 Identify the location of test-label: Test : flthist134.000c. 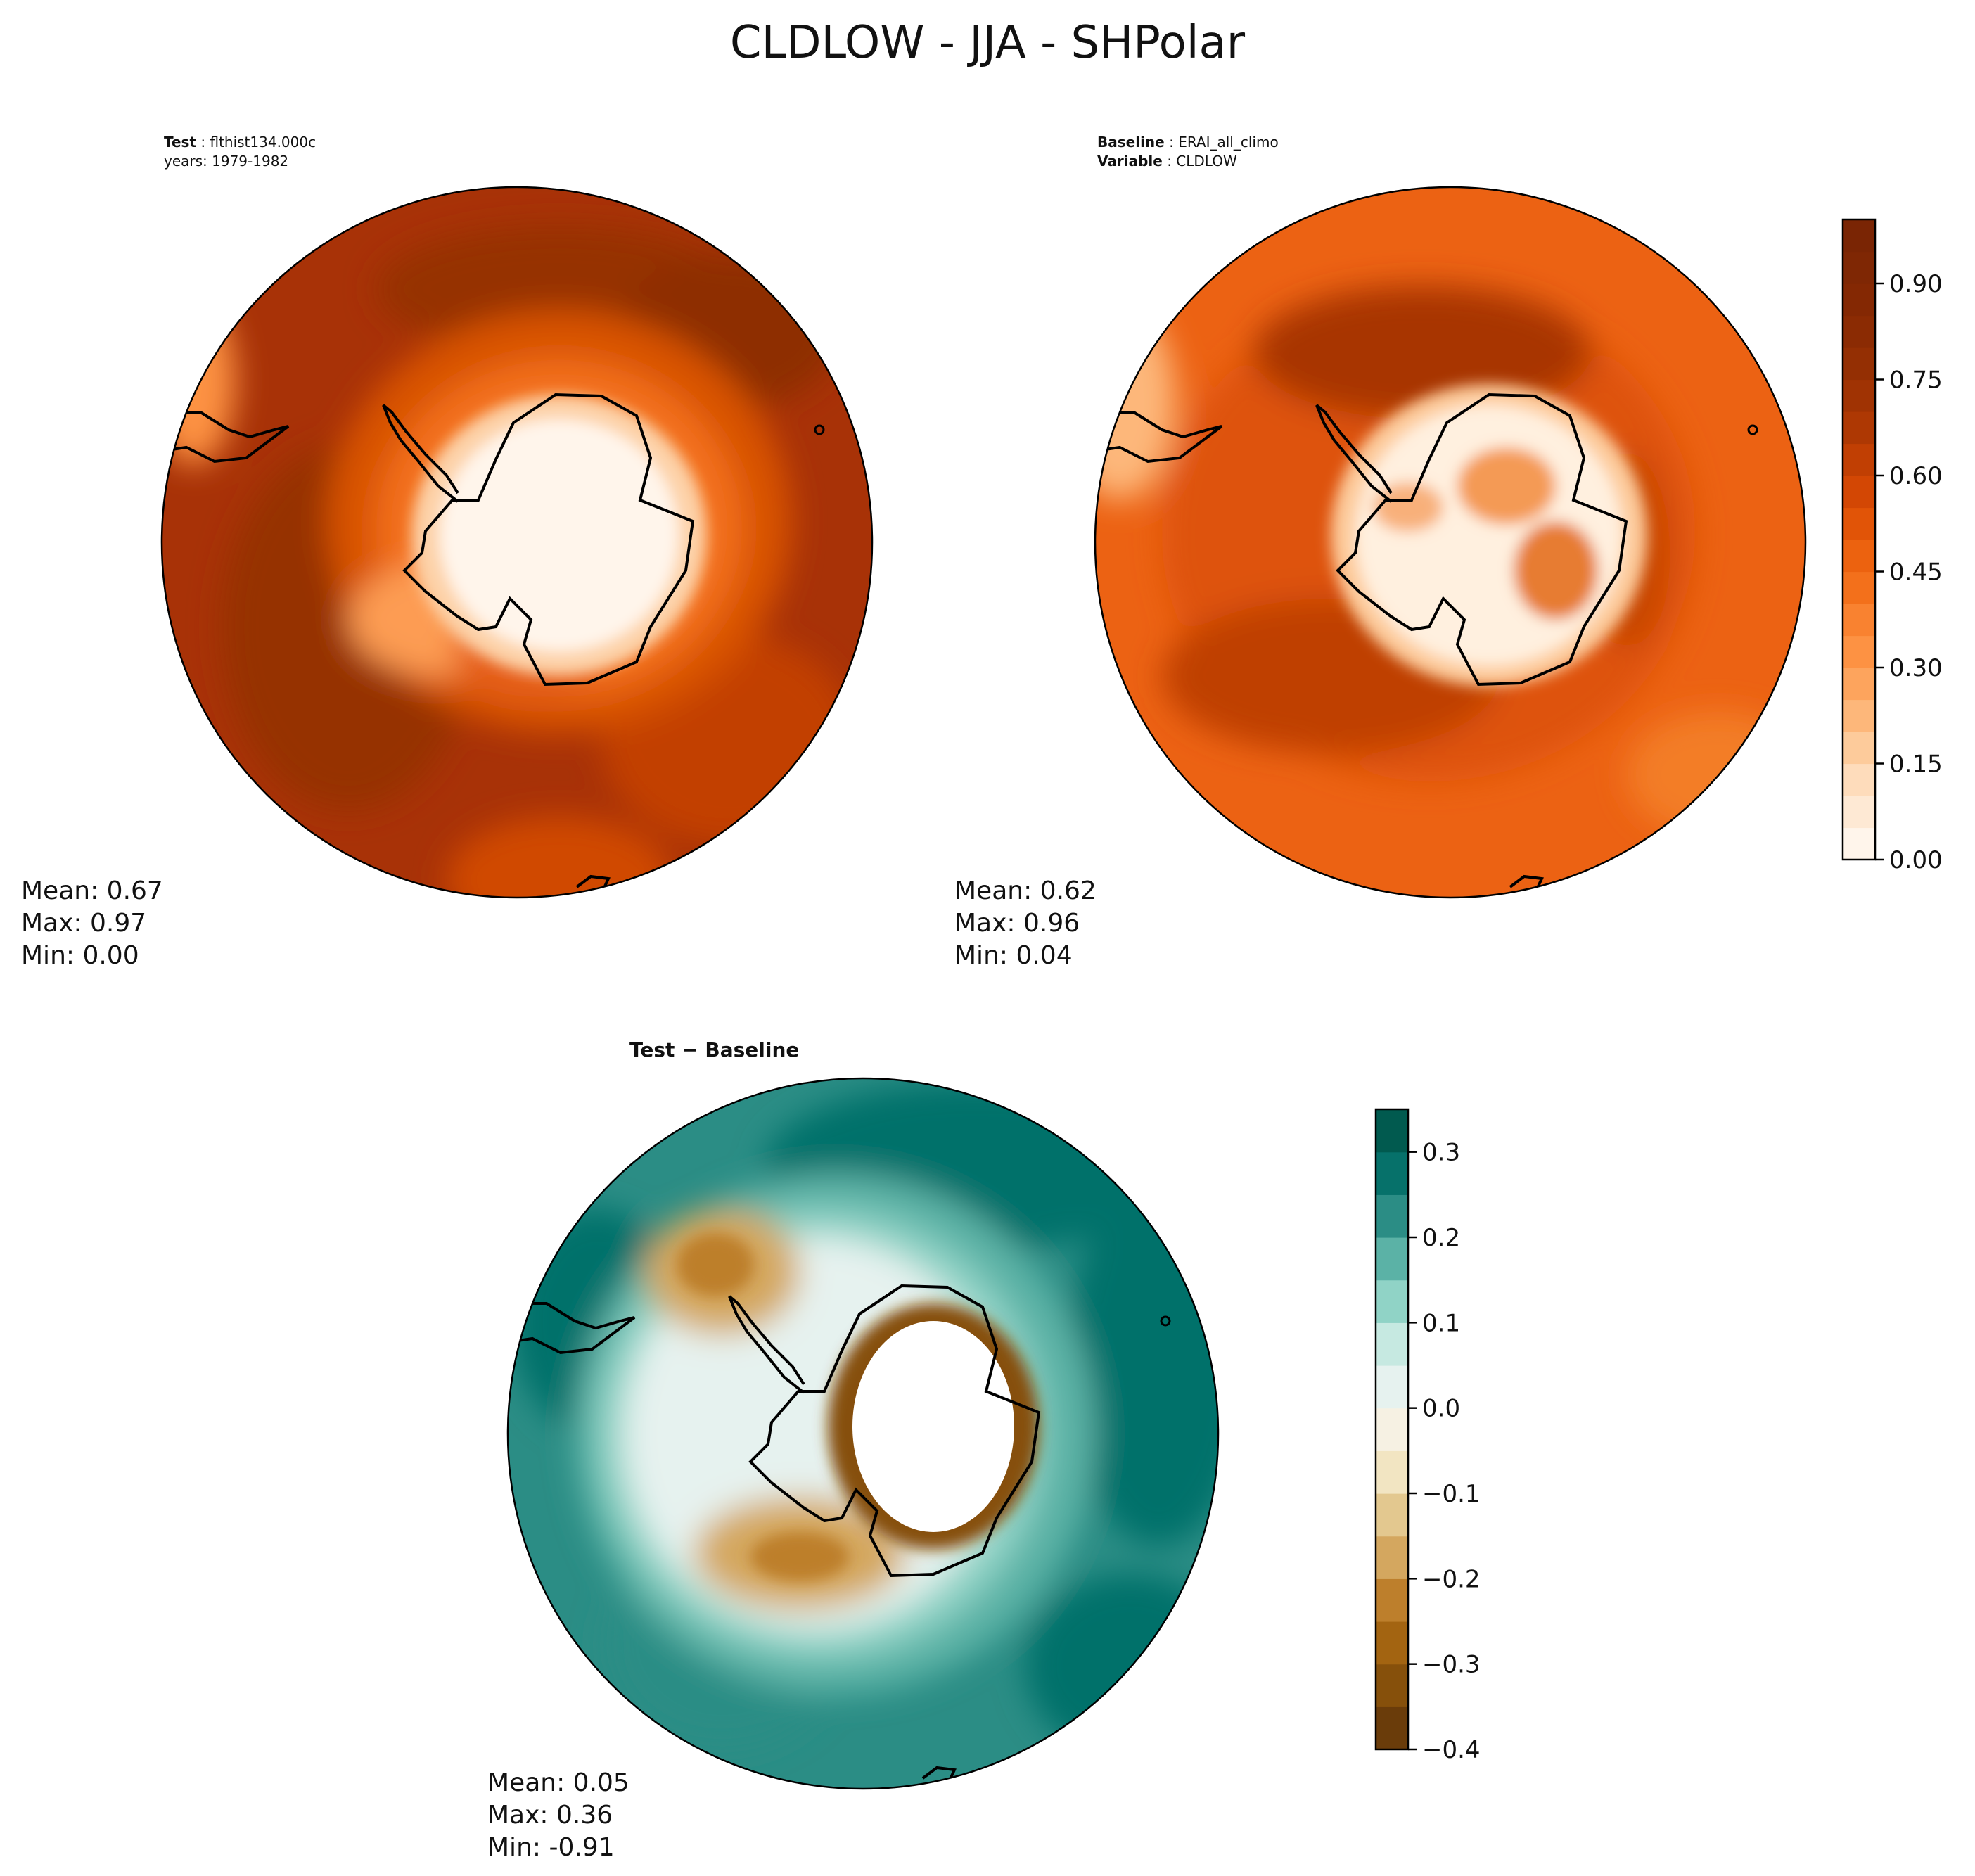
(240, 142).